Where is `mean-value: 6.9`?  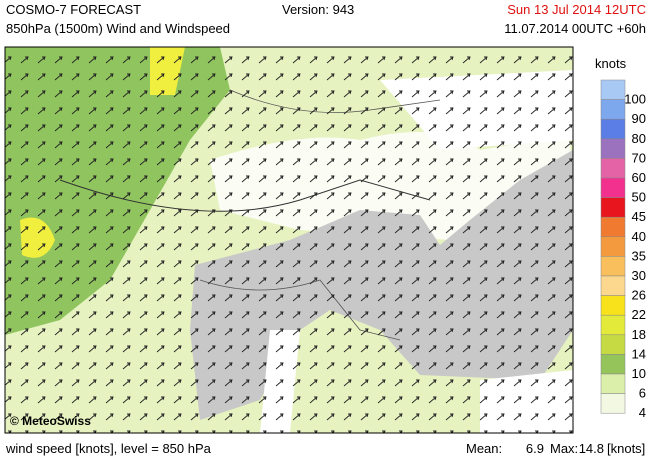
mean-value: 6.9 is located at coordinates (535, 448).